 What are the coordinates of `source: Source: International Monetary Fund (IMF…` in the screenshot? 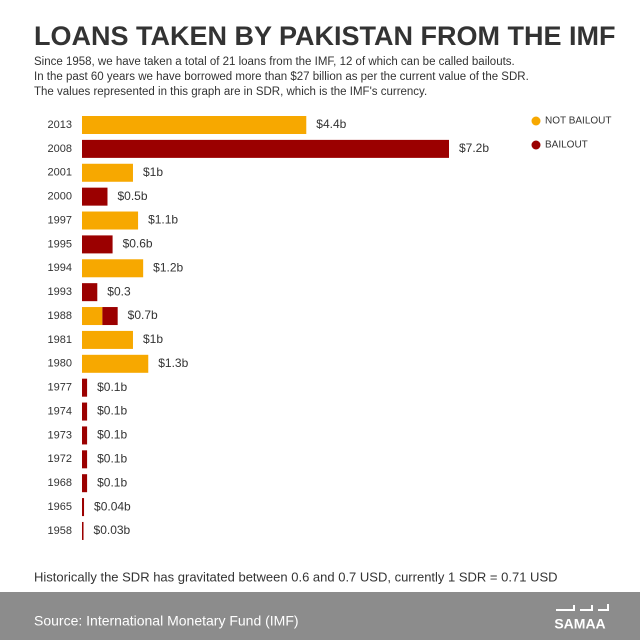 It's located at (166, 621).